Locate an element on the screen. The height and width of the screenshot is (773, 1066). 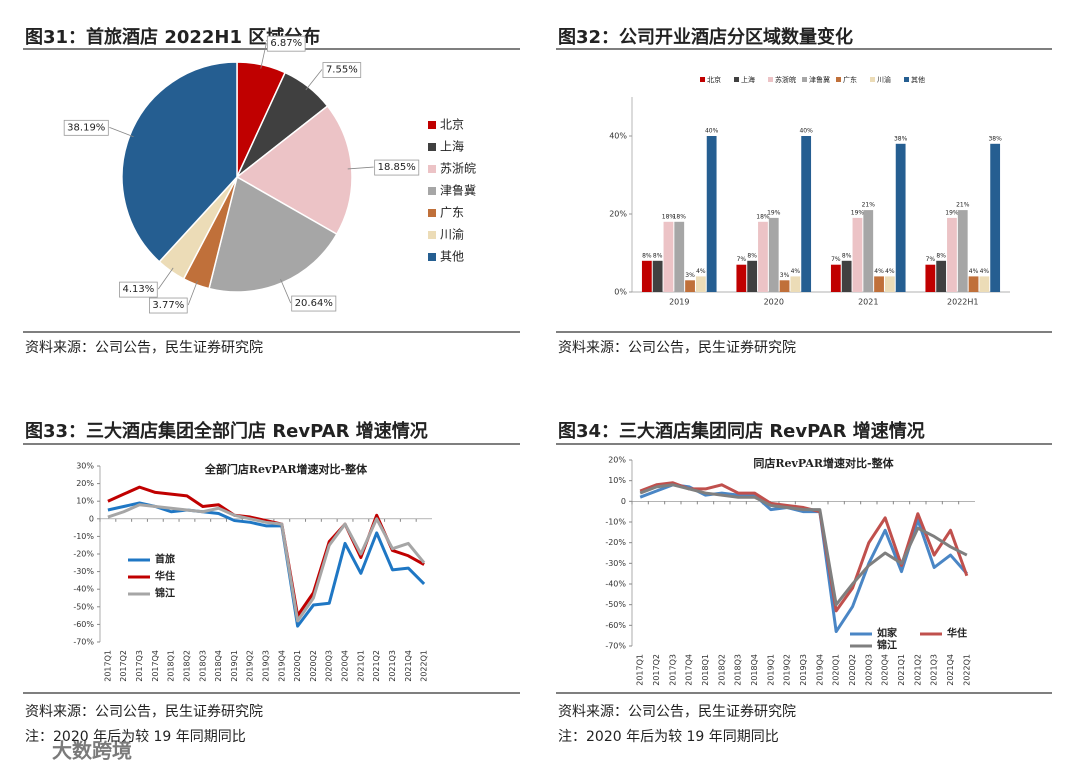
legend-label: 北京 is located at coordinates (452, 125).